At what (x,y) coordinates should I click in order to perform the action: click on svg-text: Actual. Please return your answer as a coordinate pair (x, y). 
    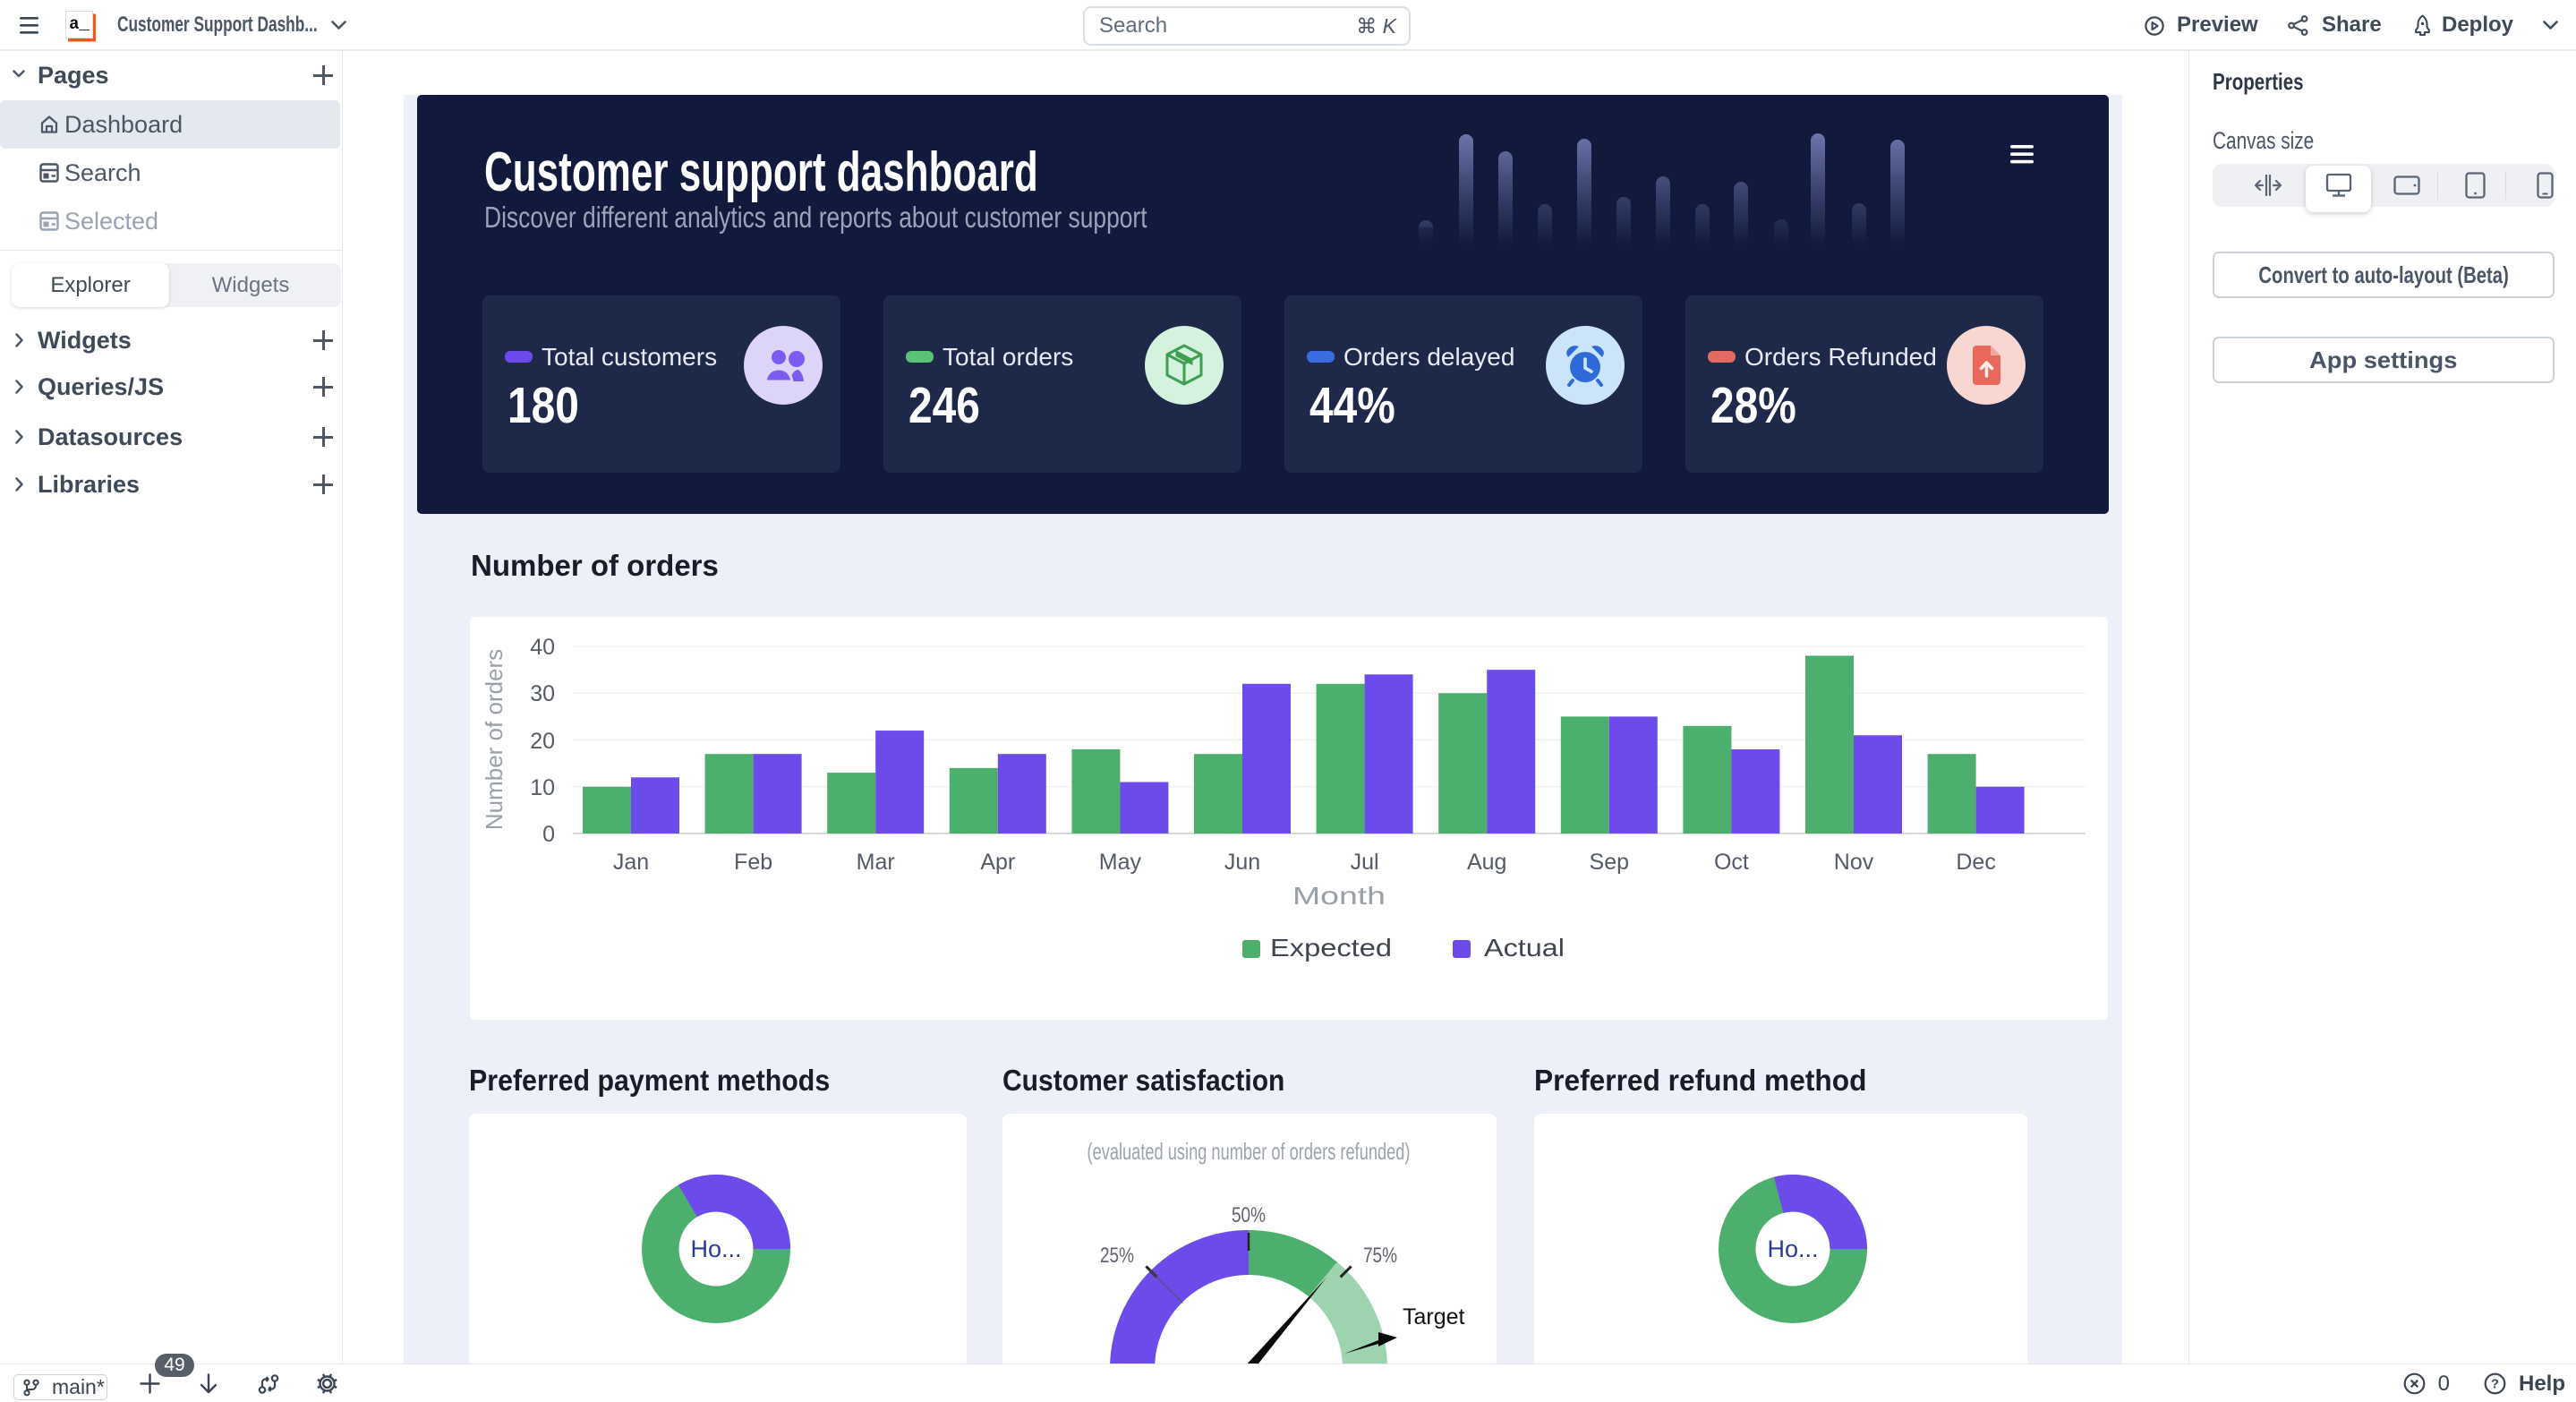
    Looking at the image, I should click on (1524, 948).